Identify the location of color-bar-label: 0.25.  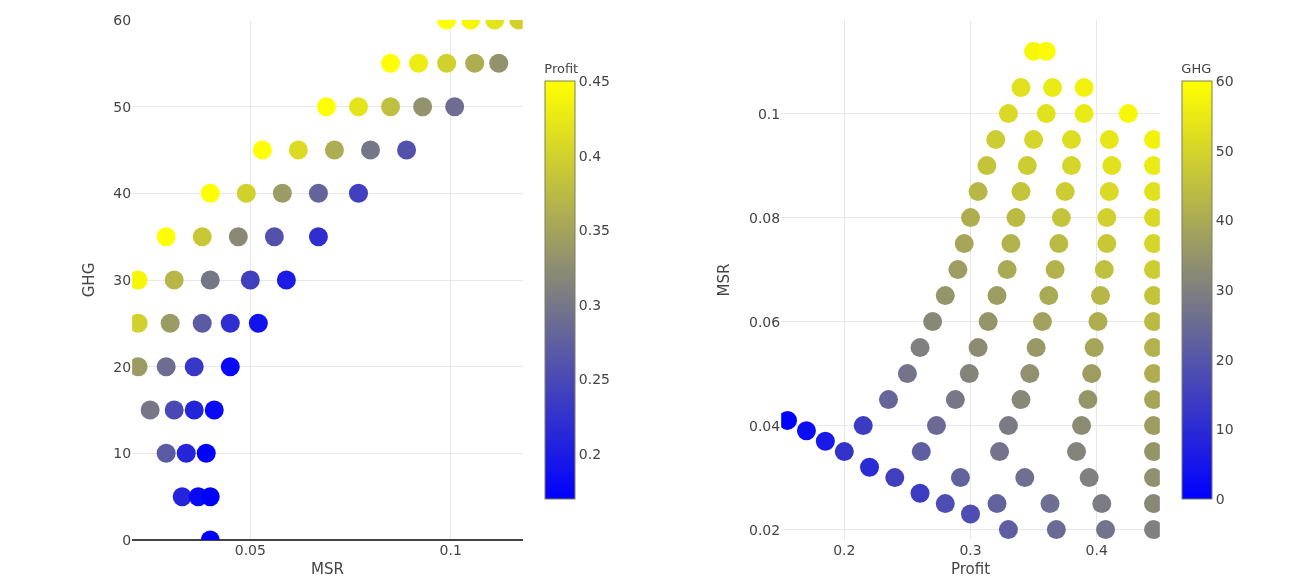
(594, 379).